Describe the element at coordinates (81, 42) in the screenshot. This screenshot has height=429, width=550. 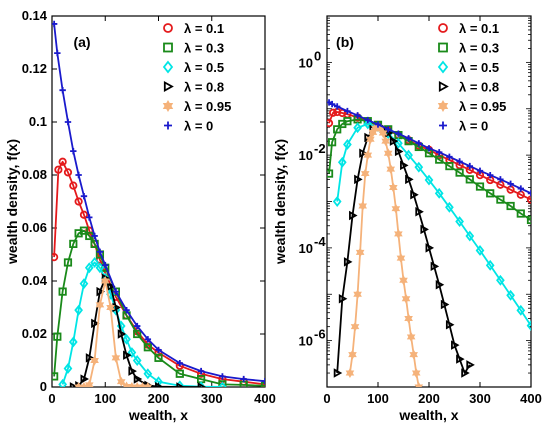
I see `panel-label: (a)` at that location.